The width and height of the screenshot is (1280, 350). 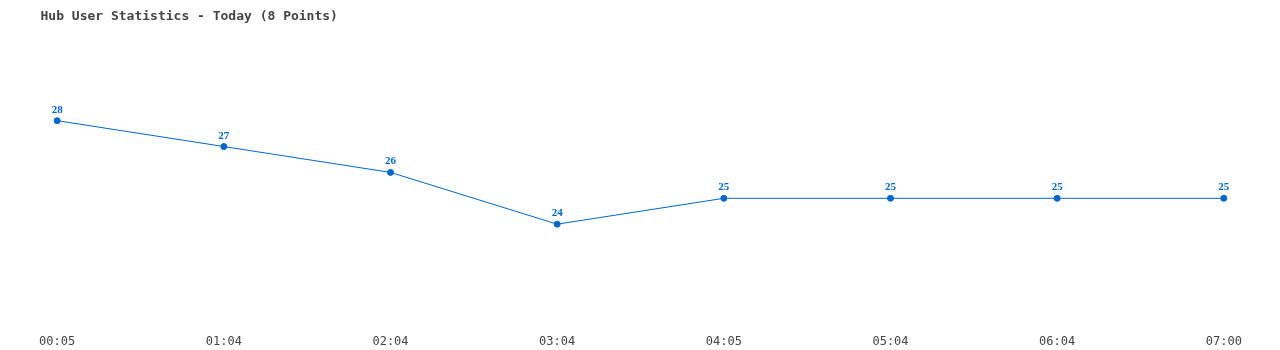 What do you see at coordinates (1223, 340) in the screenshot?
I see `x-tick-label: 07:00` at bounding box center [1223, 340].